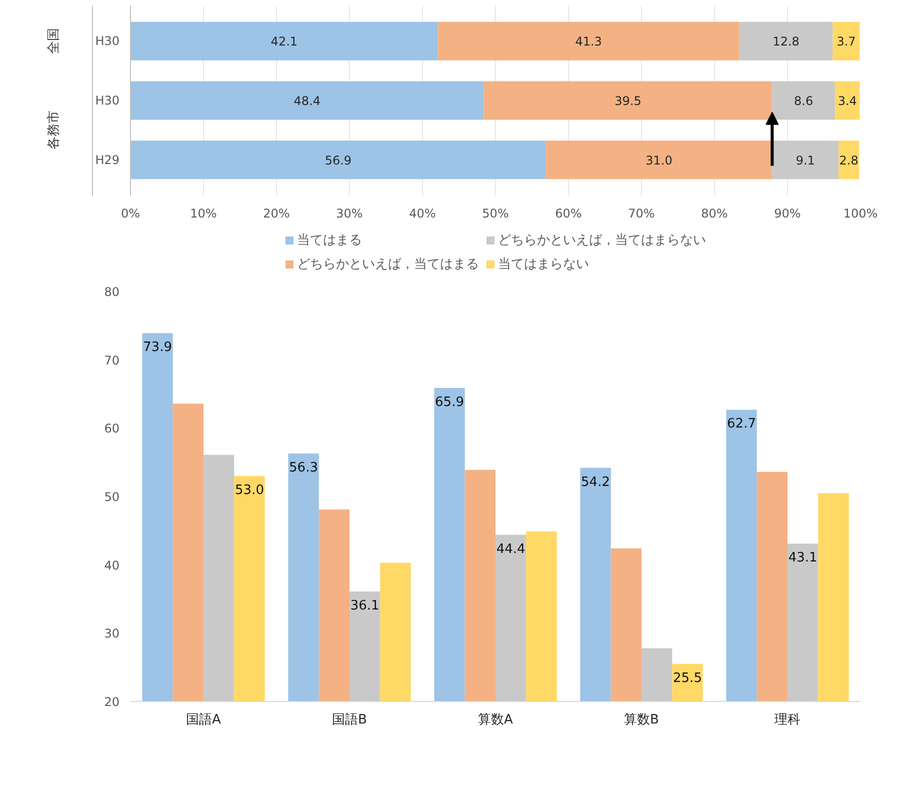 This screenshot has height=811, width=899. What do you see at coordinates (641, 720) in the screenshot?
I see `x-tick-label: 算数B` at bounding box center [641, 720].